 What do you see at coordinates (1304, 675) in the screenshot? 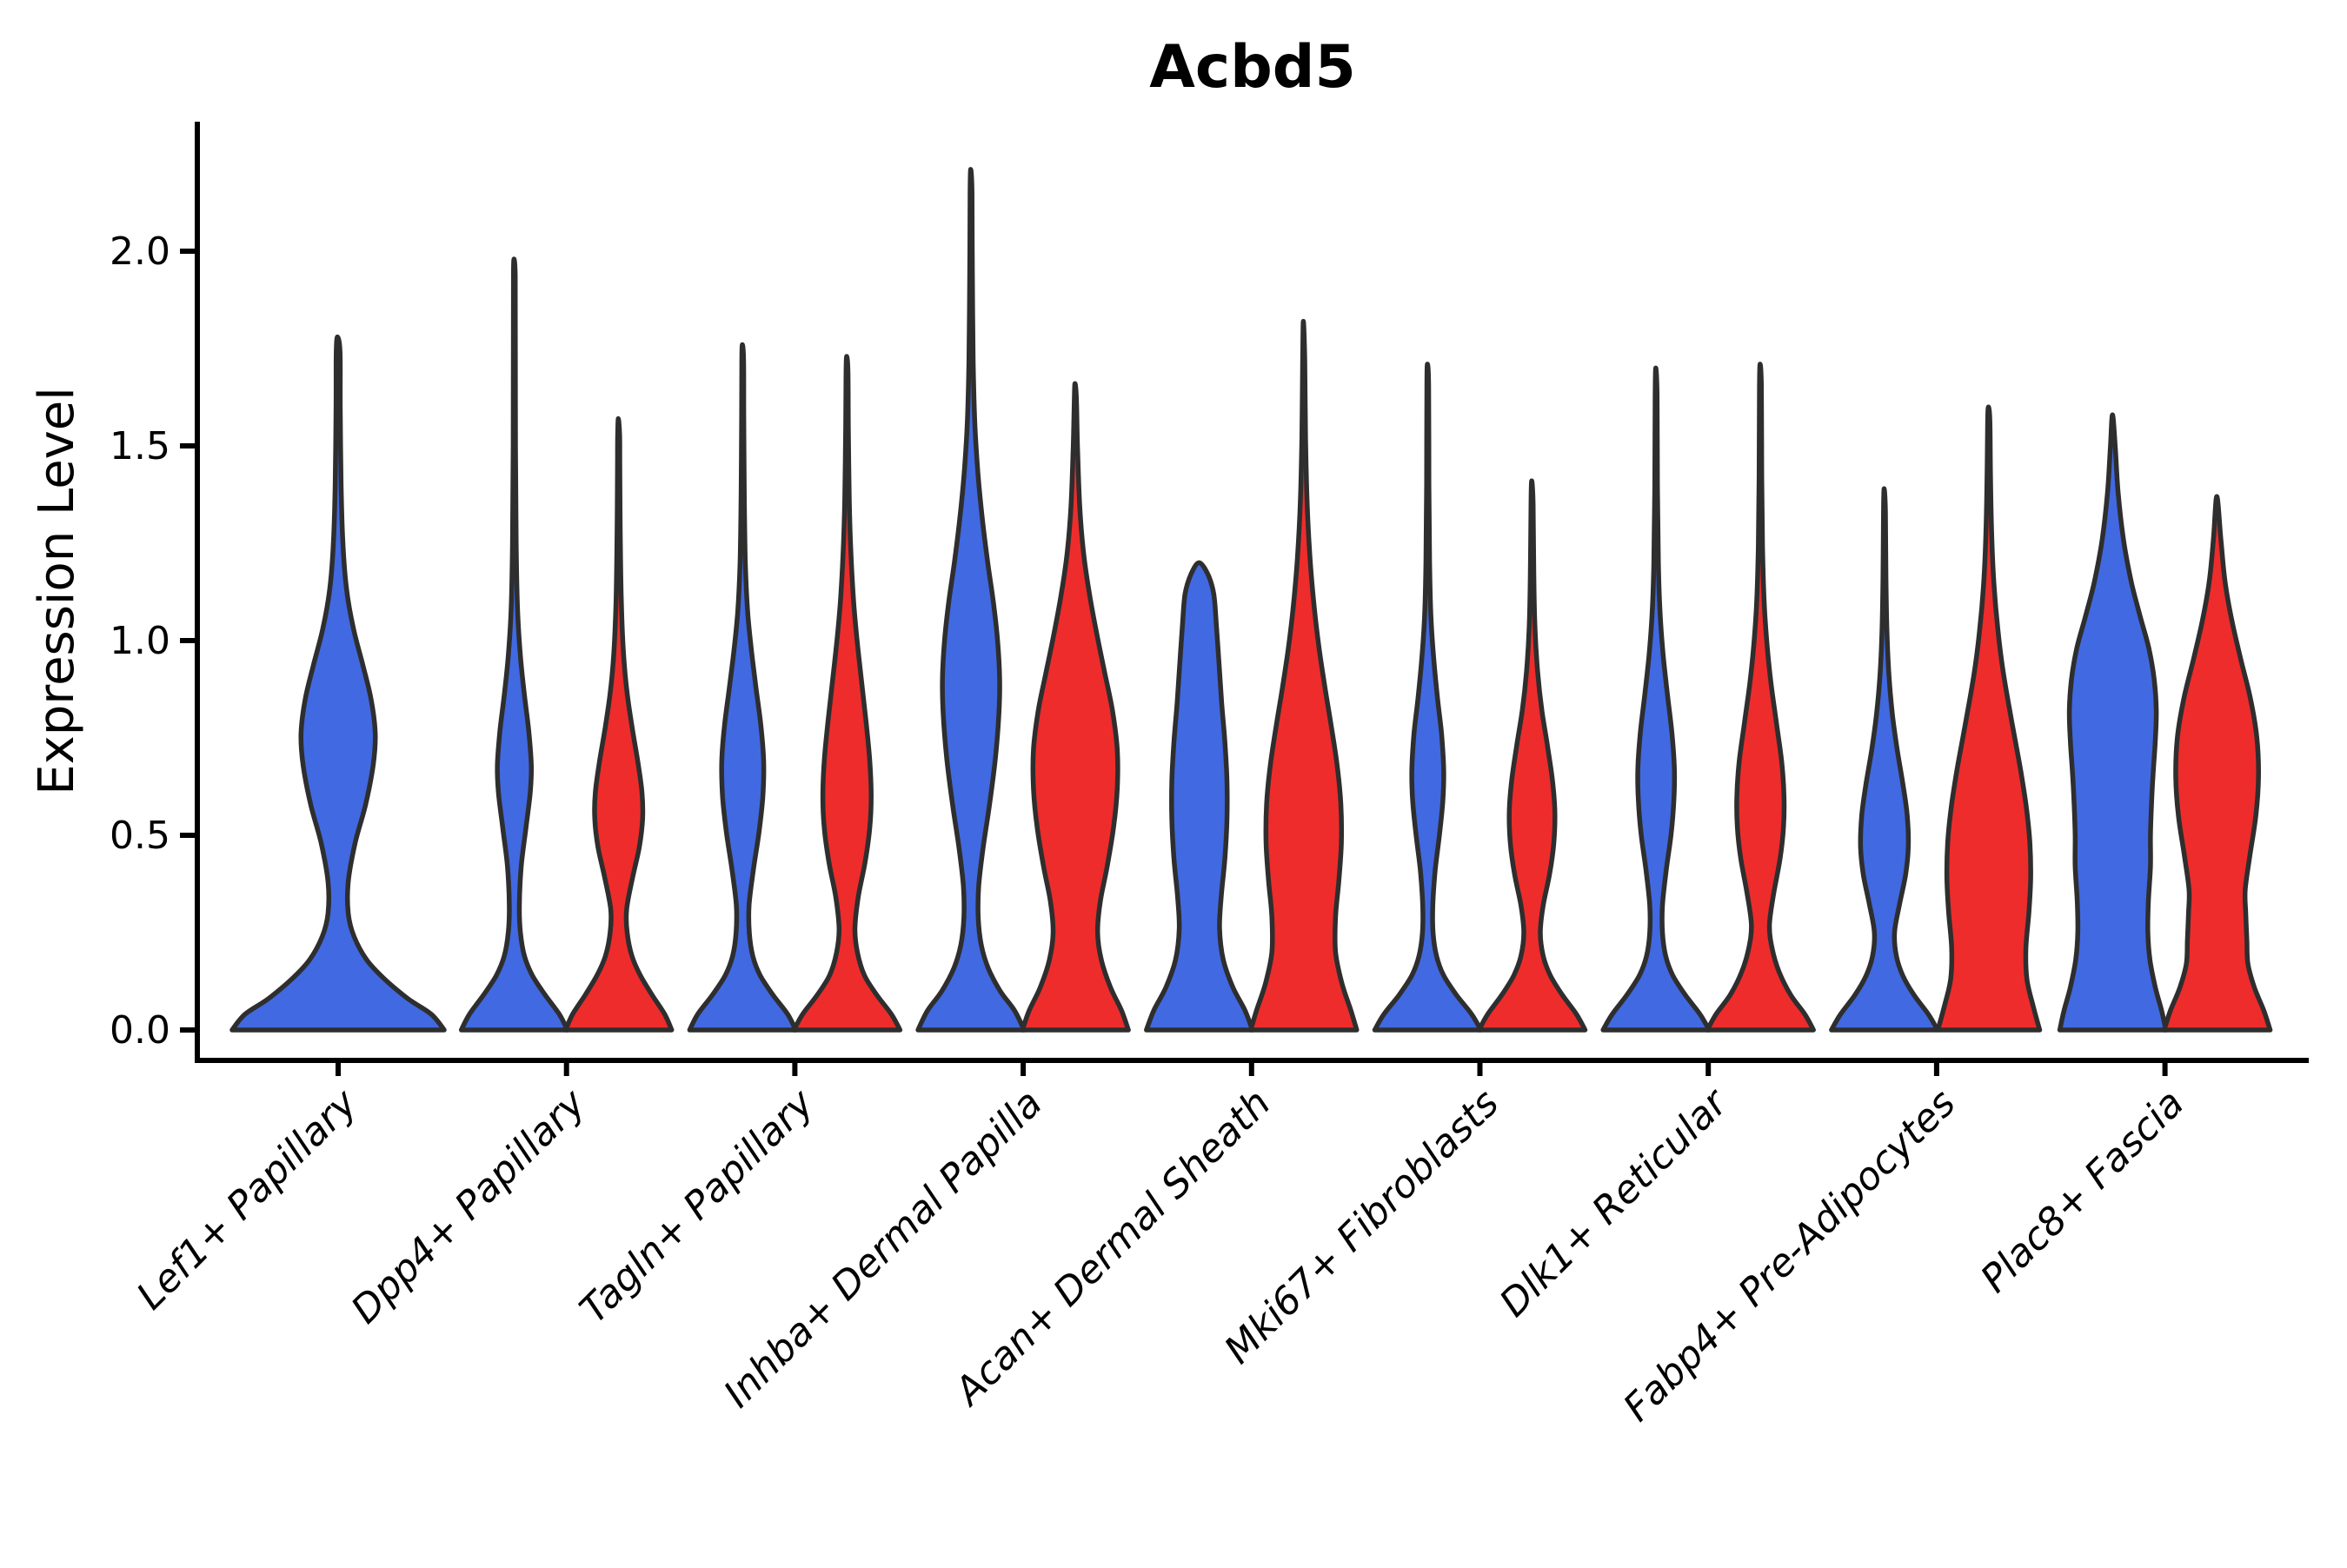
I see `violin-acan-dermal-sheath-red` at bounding box center [1304, 675].